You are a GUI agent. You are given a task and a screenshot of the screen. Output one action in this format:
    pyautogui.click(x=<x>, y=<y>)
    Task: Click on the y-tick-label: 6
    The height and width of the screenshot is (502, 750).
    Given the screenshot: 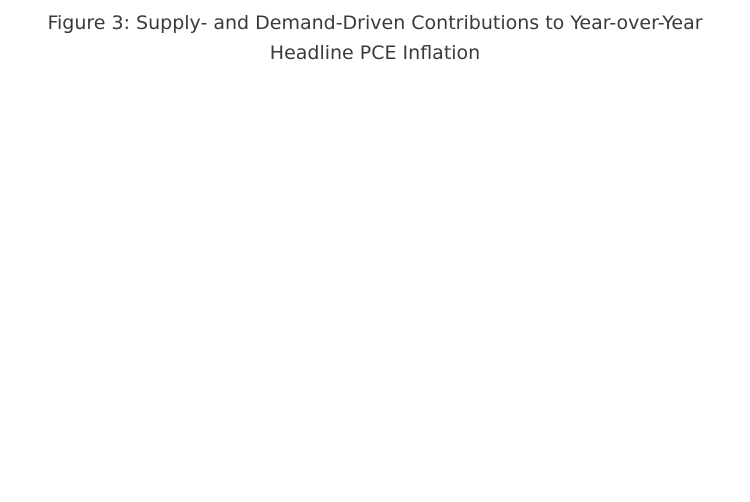 What is the action you would take?
    pyautogui.click(x=92, y=186)
    